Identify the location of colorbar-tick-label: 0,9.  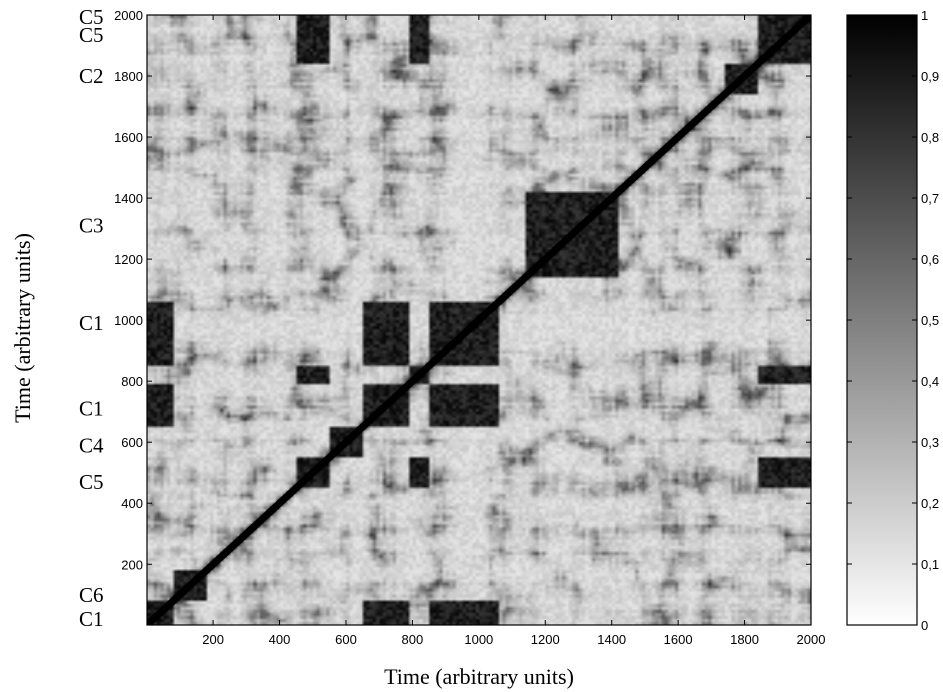
(930, 76).